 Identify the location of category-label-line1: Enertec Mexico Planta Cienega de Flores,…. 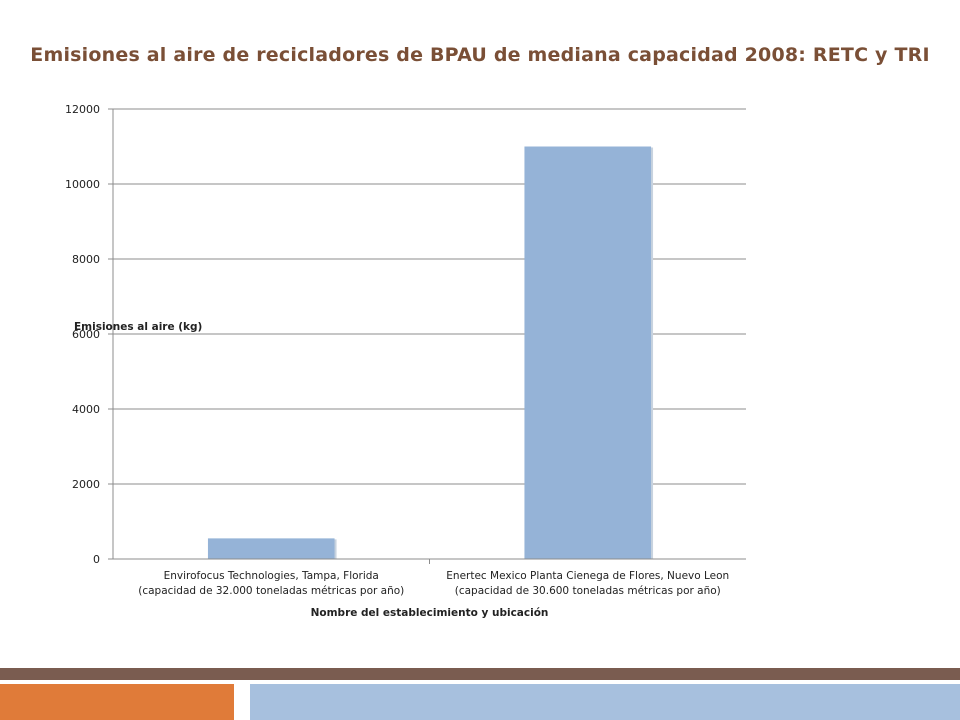
(587, 576).